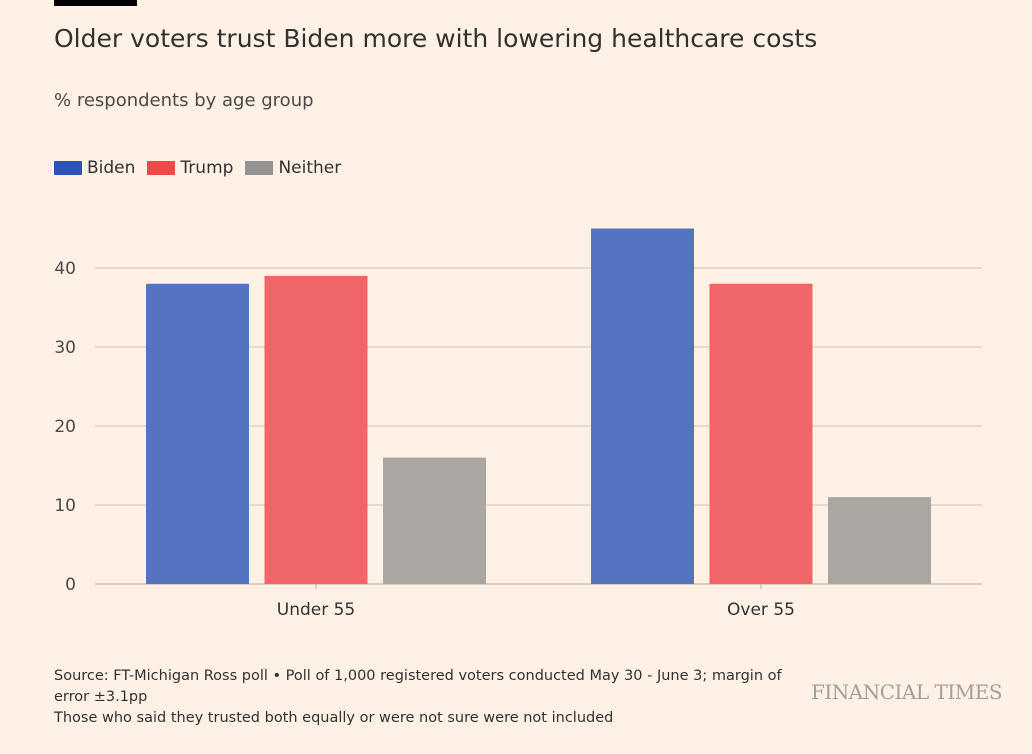  Describe the element at coordinates (65, 427) in the screenshot. I see `y-tick-label: 20` at that location.